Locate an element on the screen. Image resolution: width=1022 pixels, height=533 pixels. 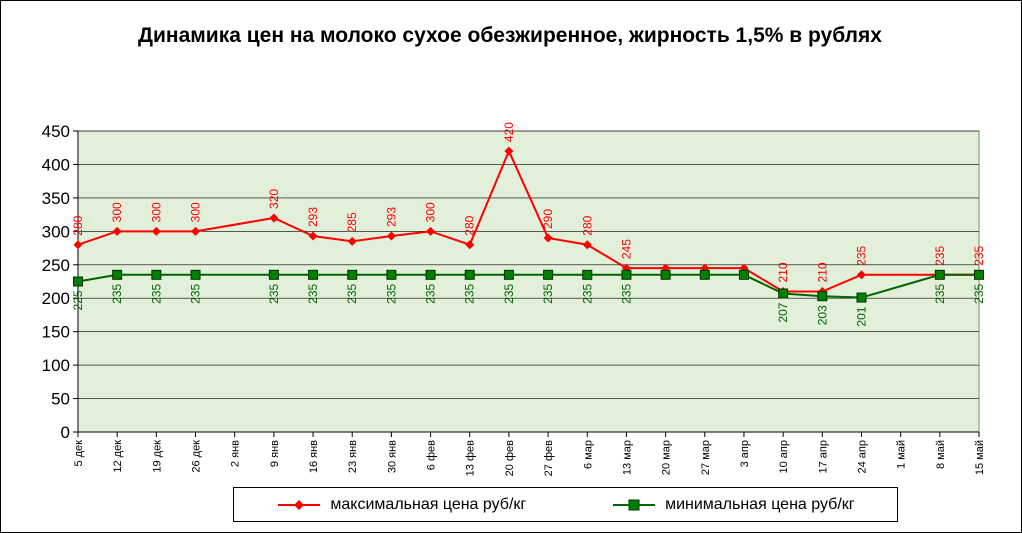
x-tick-label: 6 мар is located at coordinates (588, 454).